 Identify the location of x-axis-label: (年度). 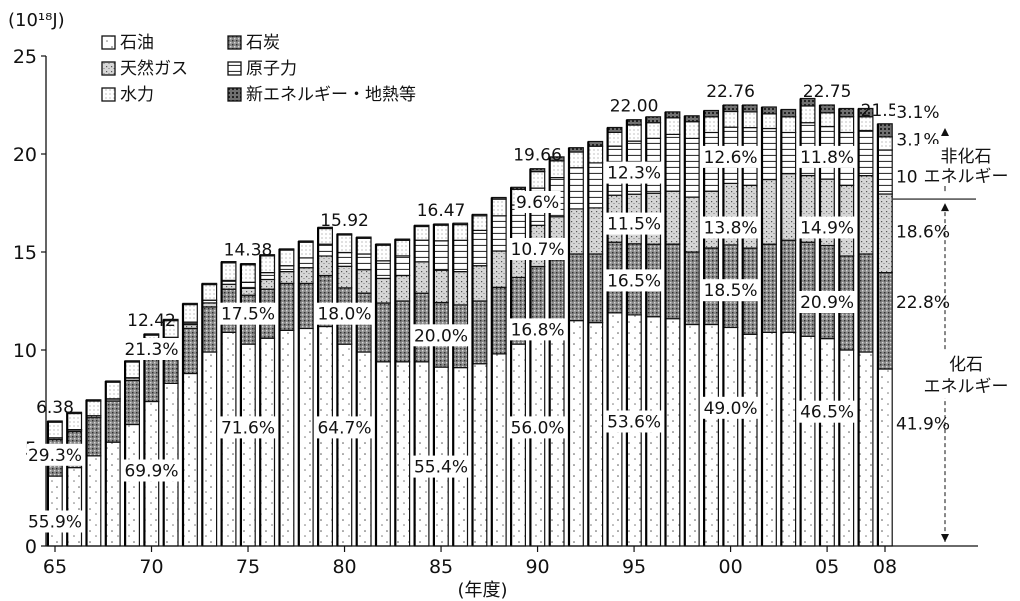
(483, 590).